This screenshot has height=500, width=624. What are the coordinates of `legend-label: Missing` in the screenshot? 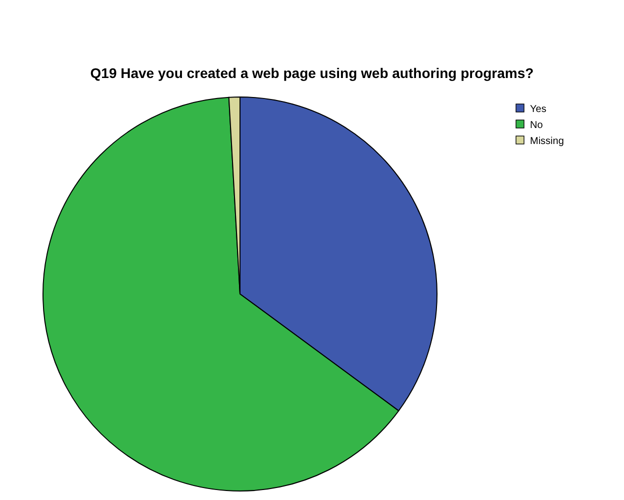 It's located at (547, 141).